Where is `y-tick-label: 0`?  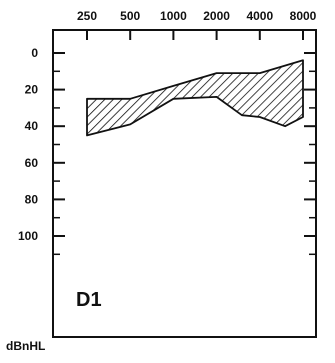
y-tick-label: 0 is located at coordinates (34, 53).